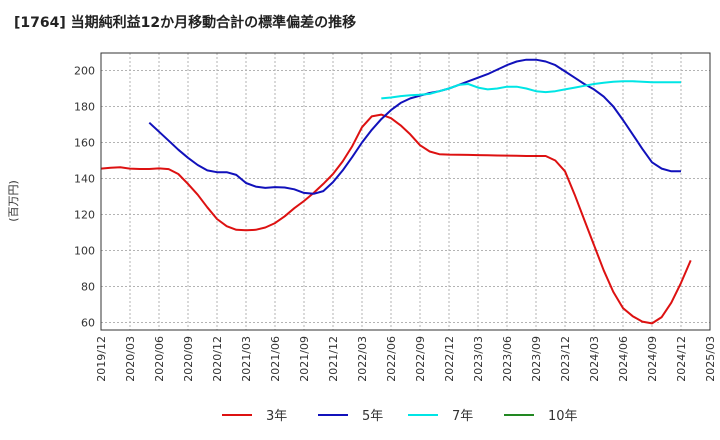 This screenshot has width=720, height=440. Describe the element at coordinates (84, 197) in the screenshot. I see `y-axis: 60 80 100 120 140 160 180 200` at that location.